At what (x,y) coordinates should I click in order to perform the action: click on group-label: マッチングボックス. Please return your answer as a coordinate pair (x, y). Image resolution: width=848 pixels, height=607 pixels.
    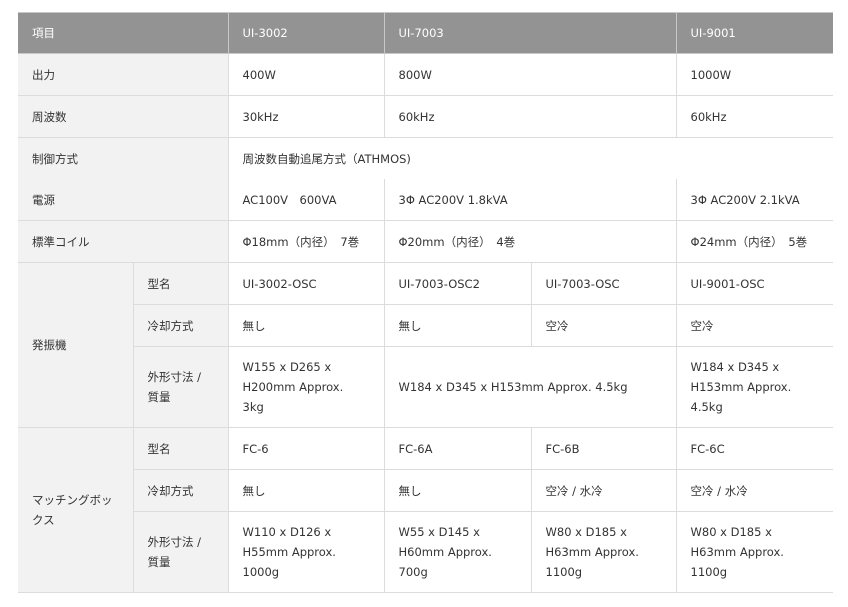
    Looking at the image, I should click on (76, 510).